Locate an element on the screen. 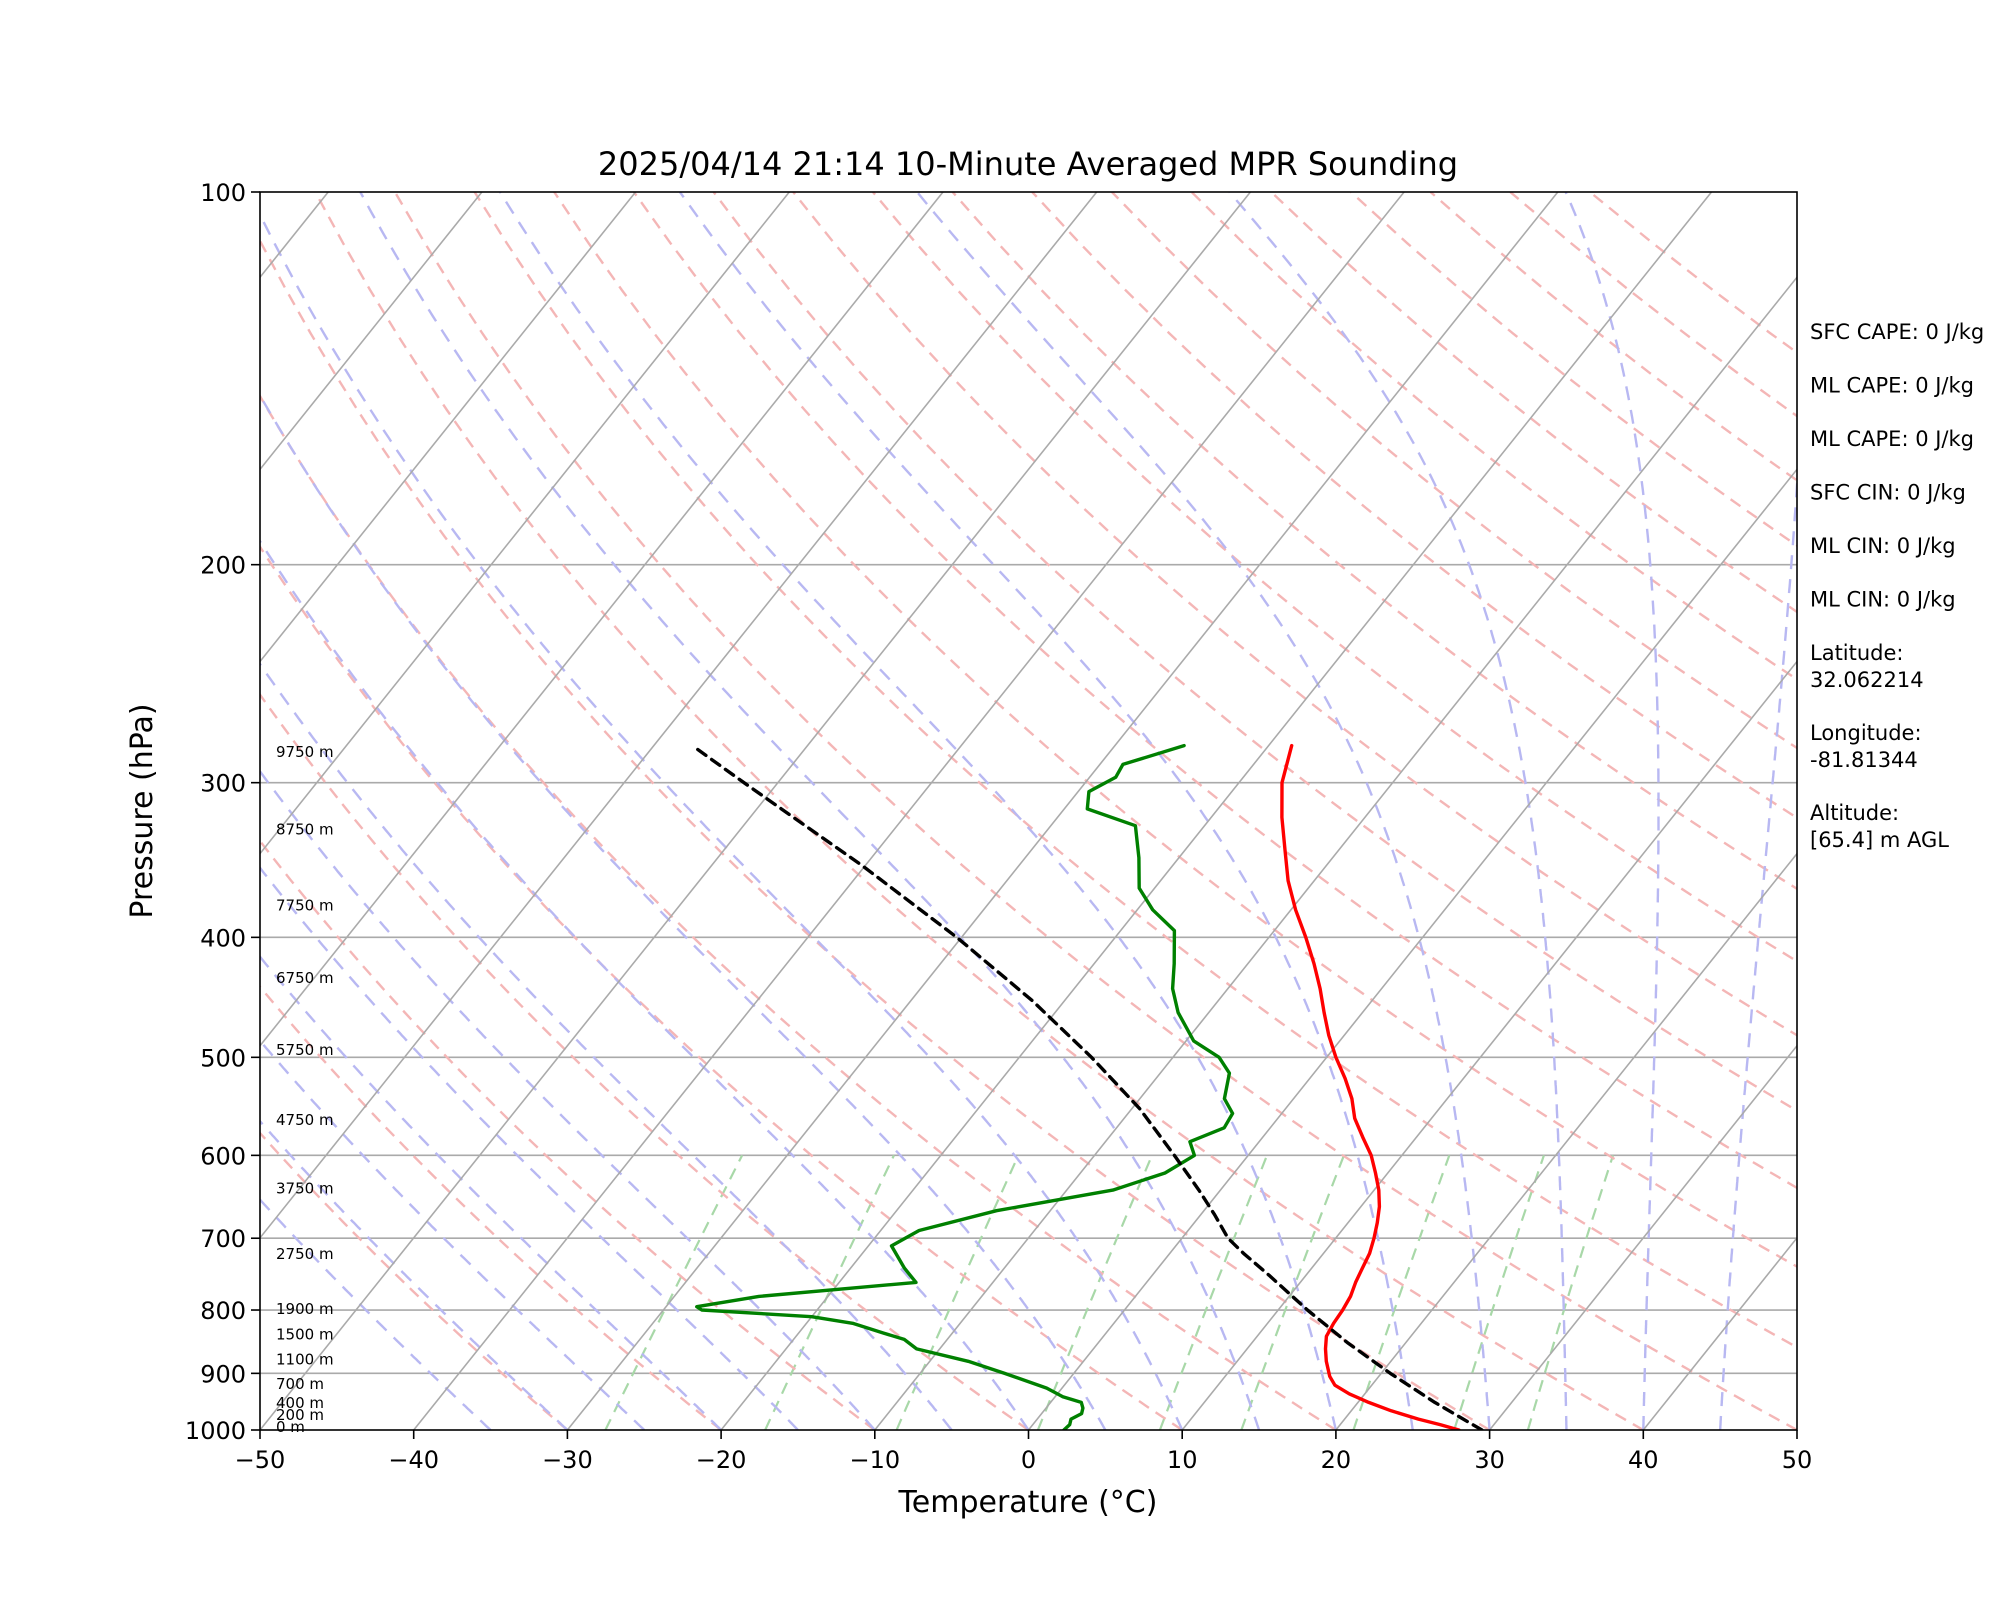 Image resolution: width=2000 pixels, height=1600 pixels. x-tick-label: 20 is located at coordinates (1336, 1460).